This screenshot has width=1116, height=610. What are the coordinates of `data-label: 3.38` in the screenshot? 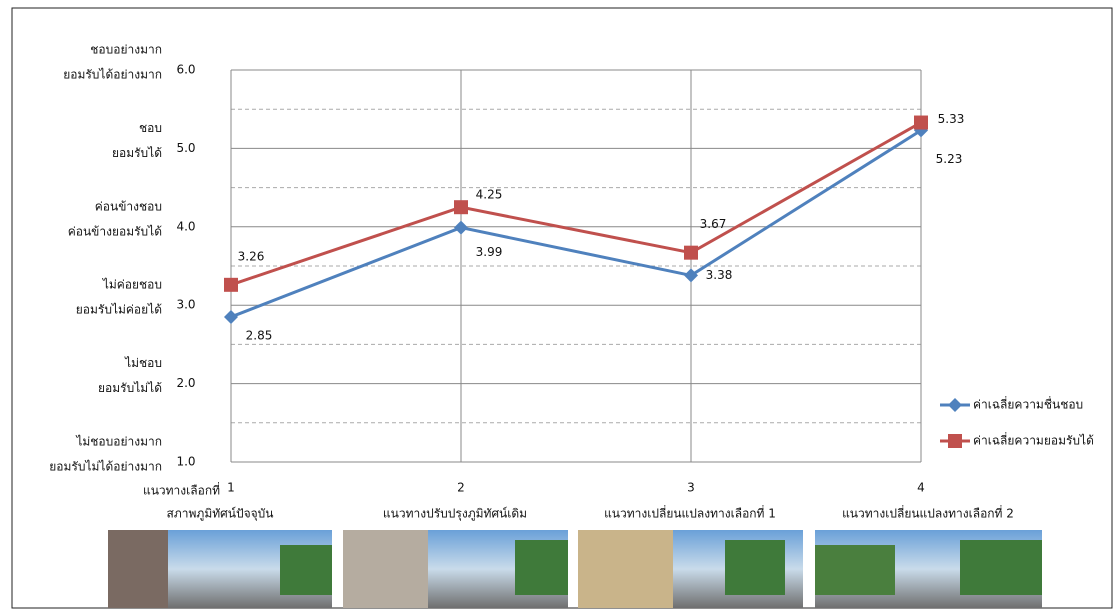 It's located at (719, 275).